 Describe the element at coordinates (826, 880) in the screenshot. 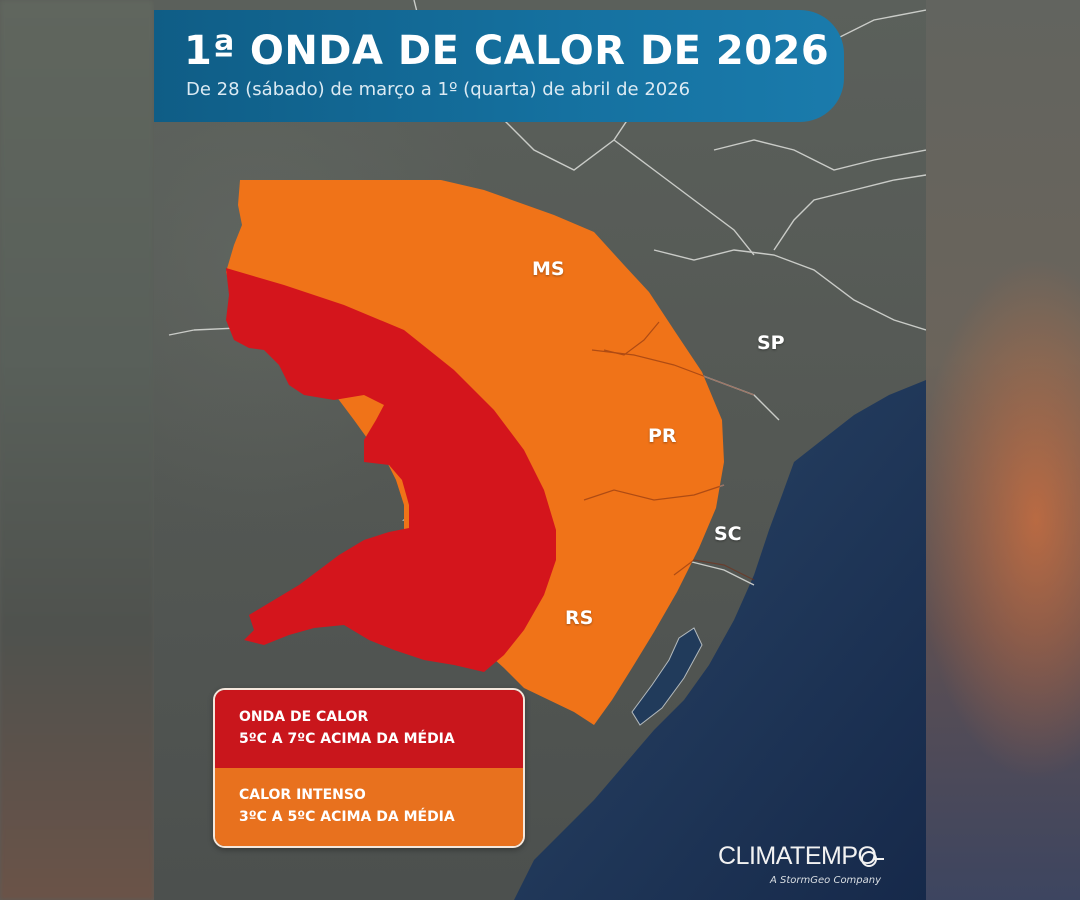

I see `logo-tagline: A StormGeo Company` at that location.